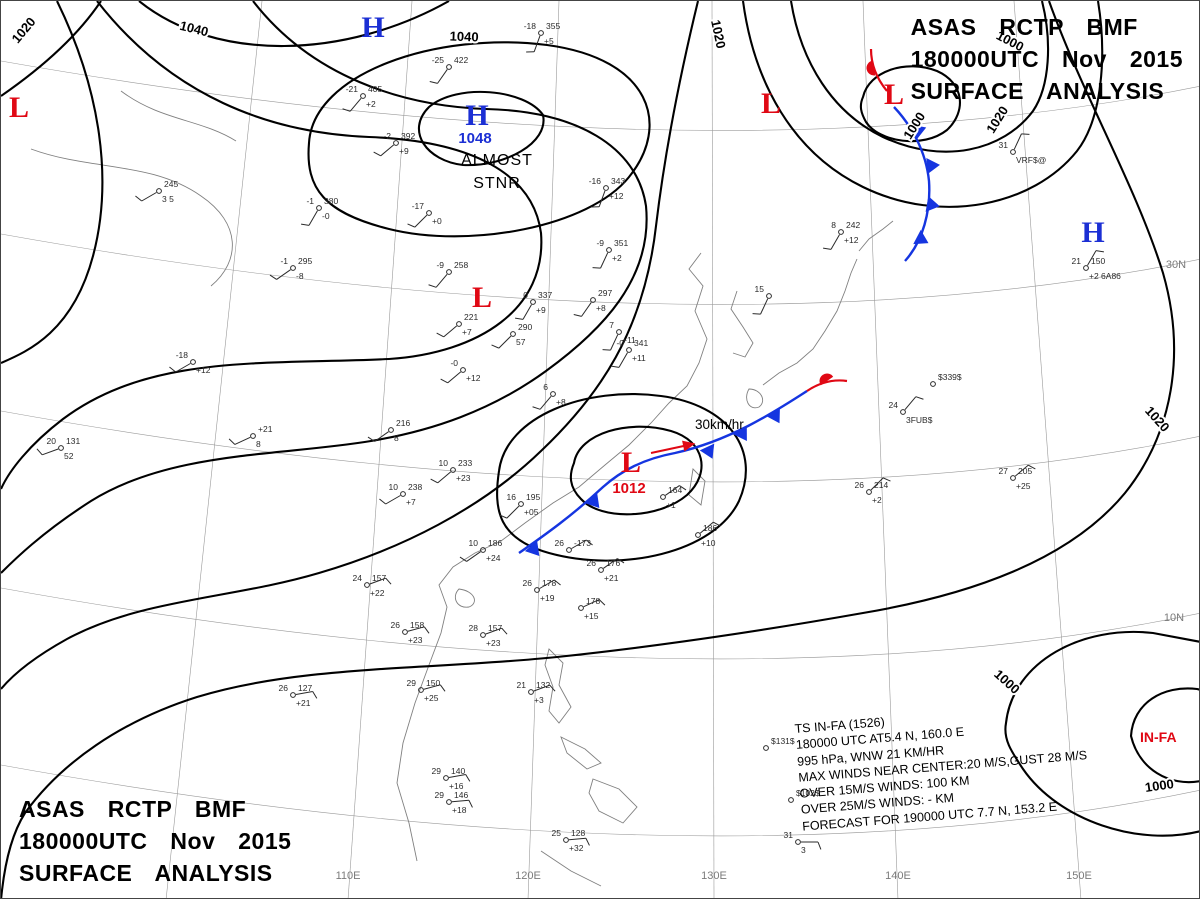 This screenshot has height=899, width=1200. What do you see at coordinates (168, 199) in the screenshot?
I see `station-tendency: 3 5` at bounding box center [168, 199].